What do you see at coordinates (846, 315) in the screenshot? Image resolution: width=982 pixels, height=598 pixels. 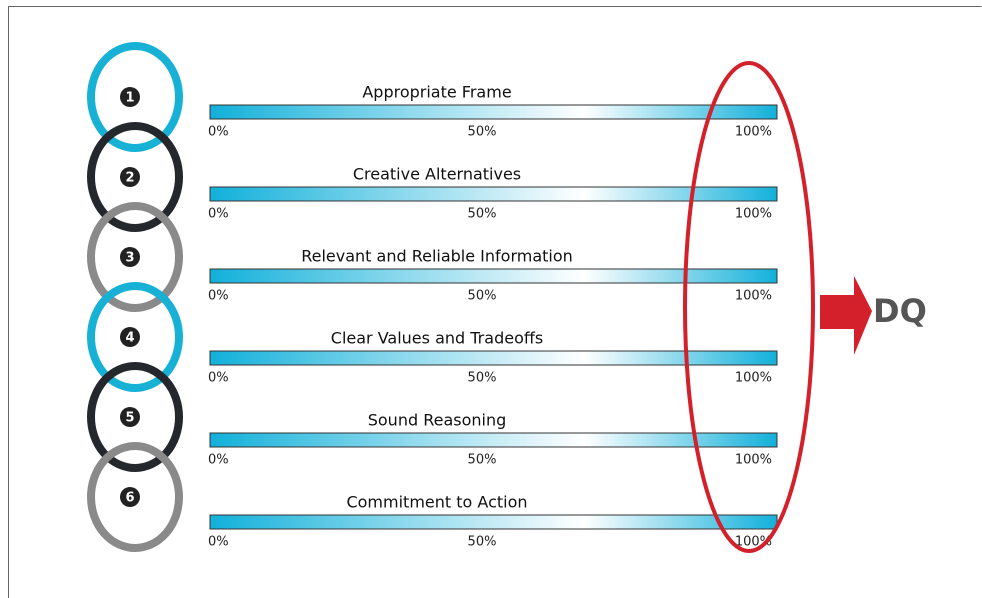 I see `arrow` at bounding box center [846, 315].